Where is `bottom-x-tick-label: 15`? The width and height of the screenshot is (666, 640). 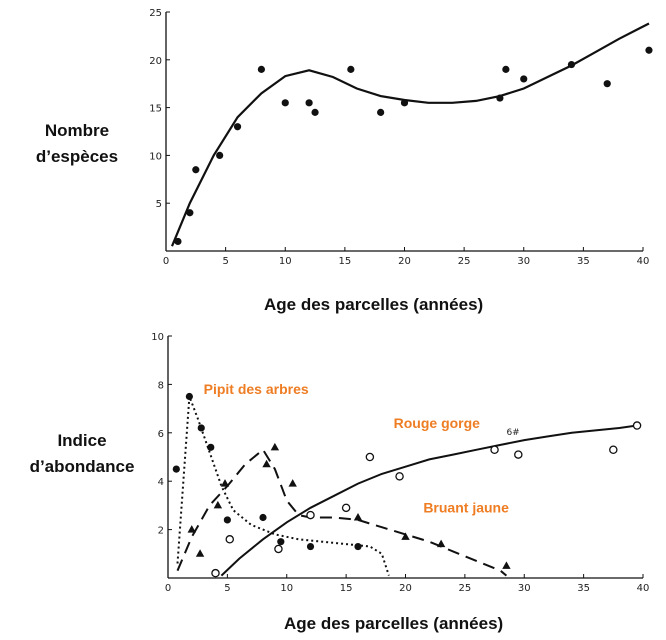 bottom-x-tick-label: 15 is located at coordinates (346, 588).